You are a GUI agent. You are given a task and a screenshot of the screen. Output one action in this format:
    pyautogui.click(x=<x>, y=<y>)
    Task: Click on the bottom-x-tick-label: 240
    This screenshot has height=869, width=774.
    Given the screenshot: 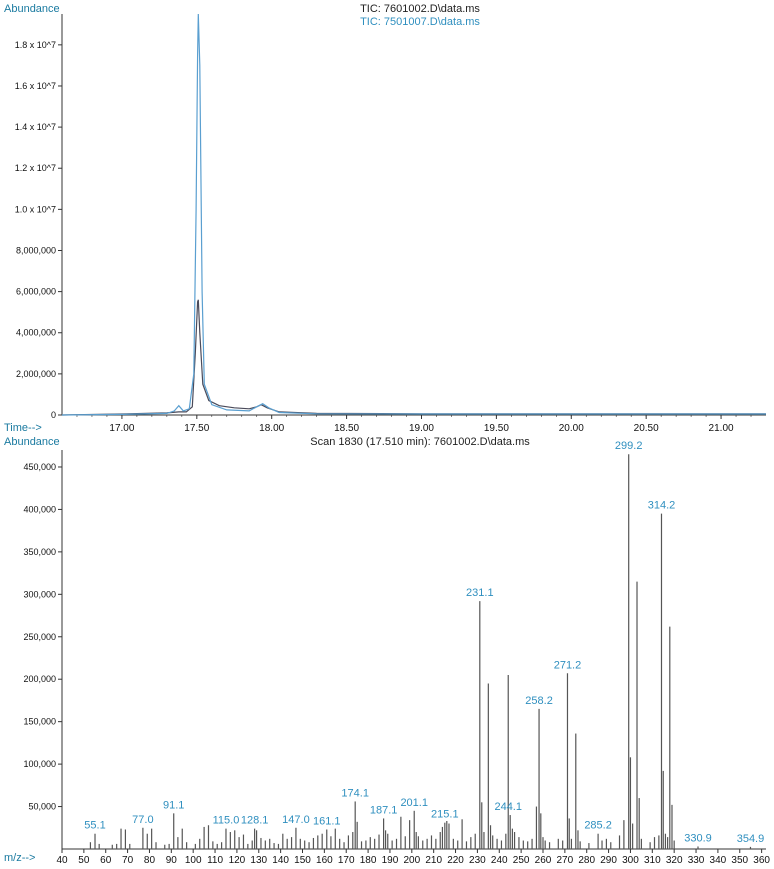 What is the action you would take?
    pyautogui.click(x=499, y=860)
    